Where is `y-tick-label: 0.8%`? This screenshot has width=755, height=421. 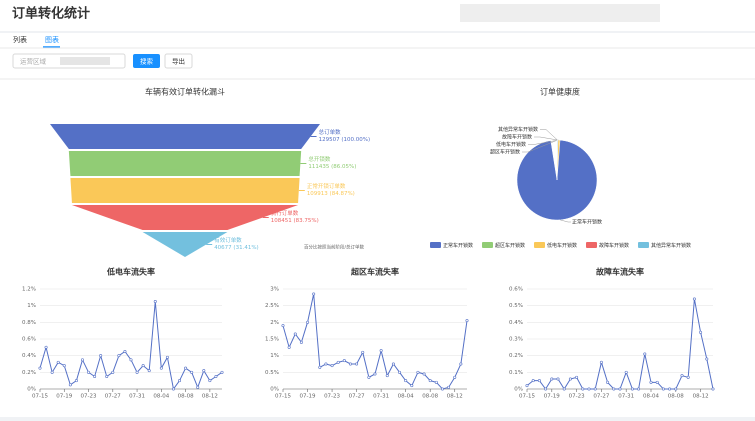
y-tick-label: 0.8% is located at coordinates (29, 323).